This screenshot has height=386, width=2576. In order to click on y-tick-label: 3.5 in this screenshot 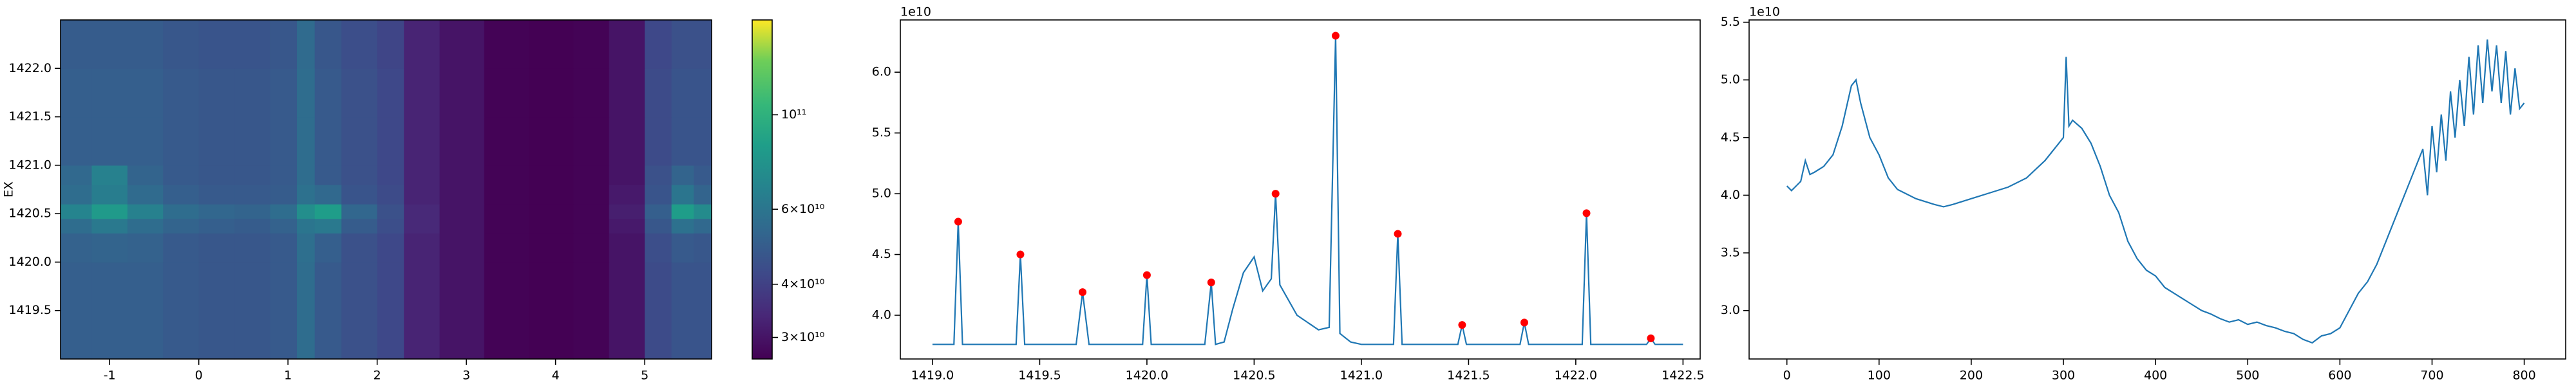, I will do `click(1731, 253)`.